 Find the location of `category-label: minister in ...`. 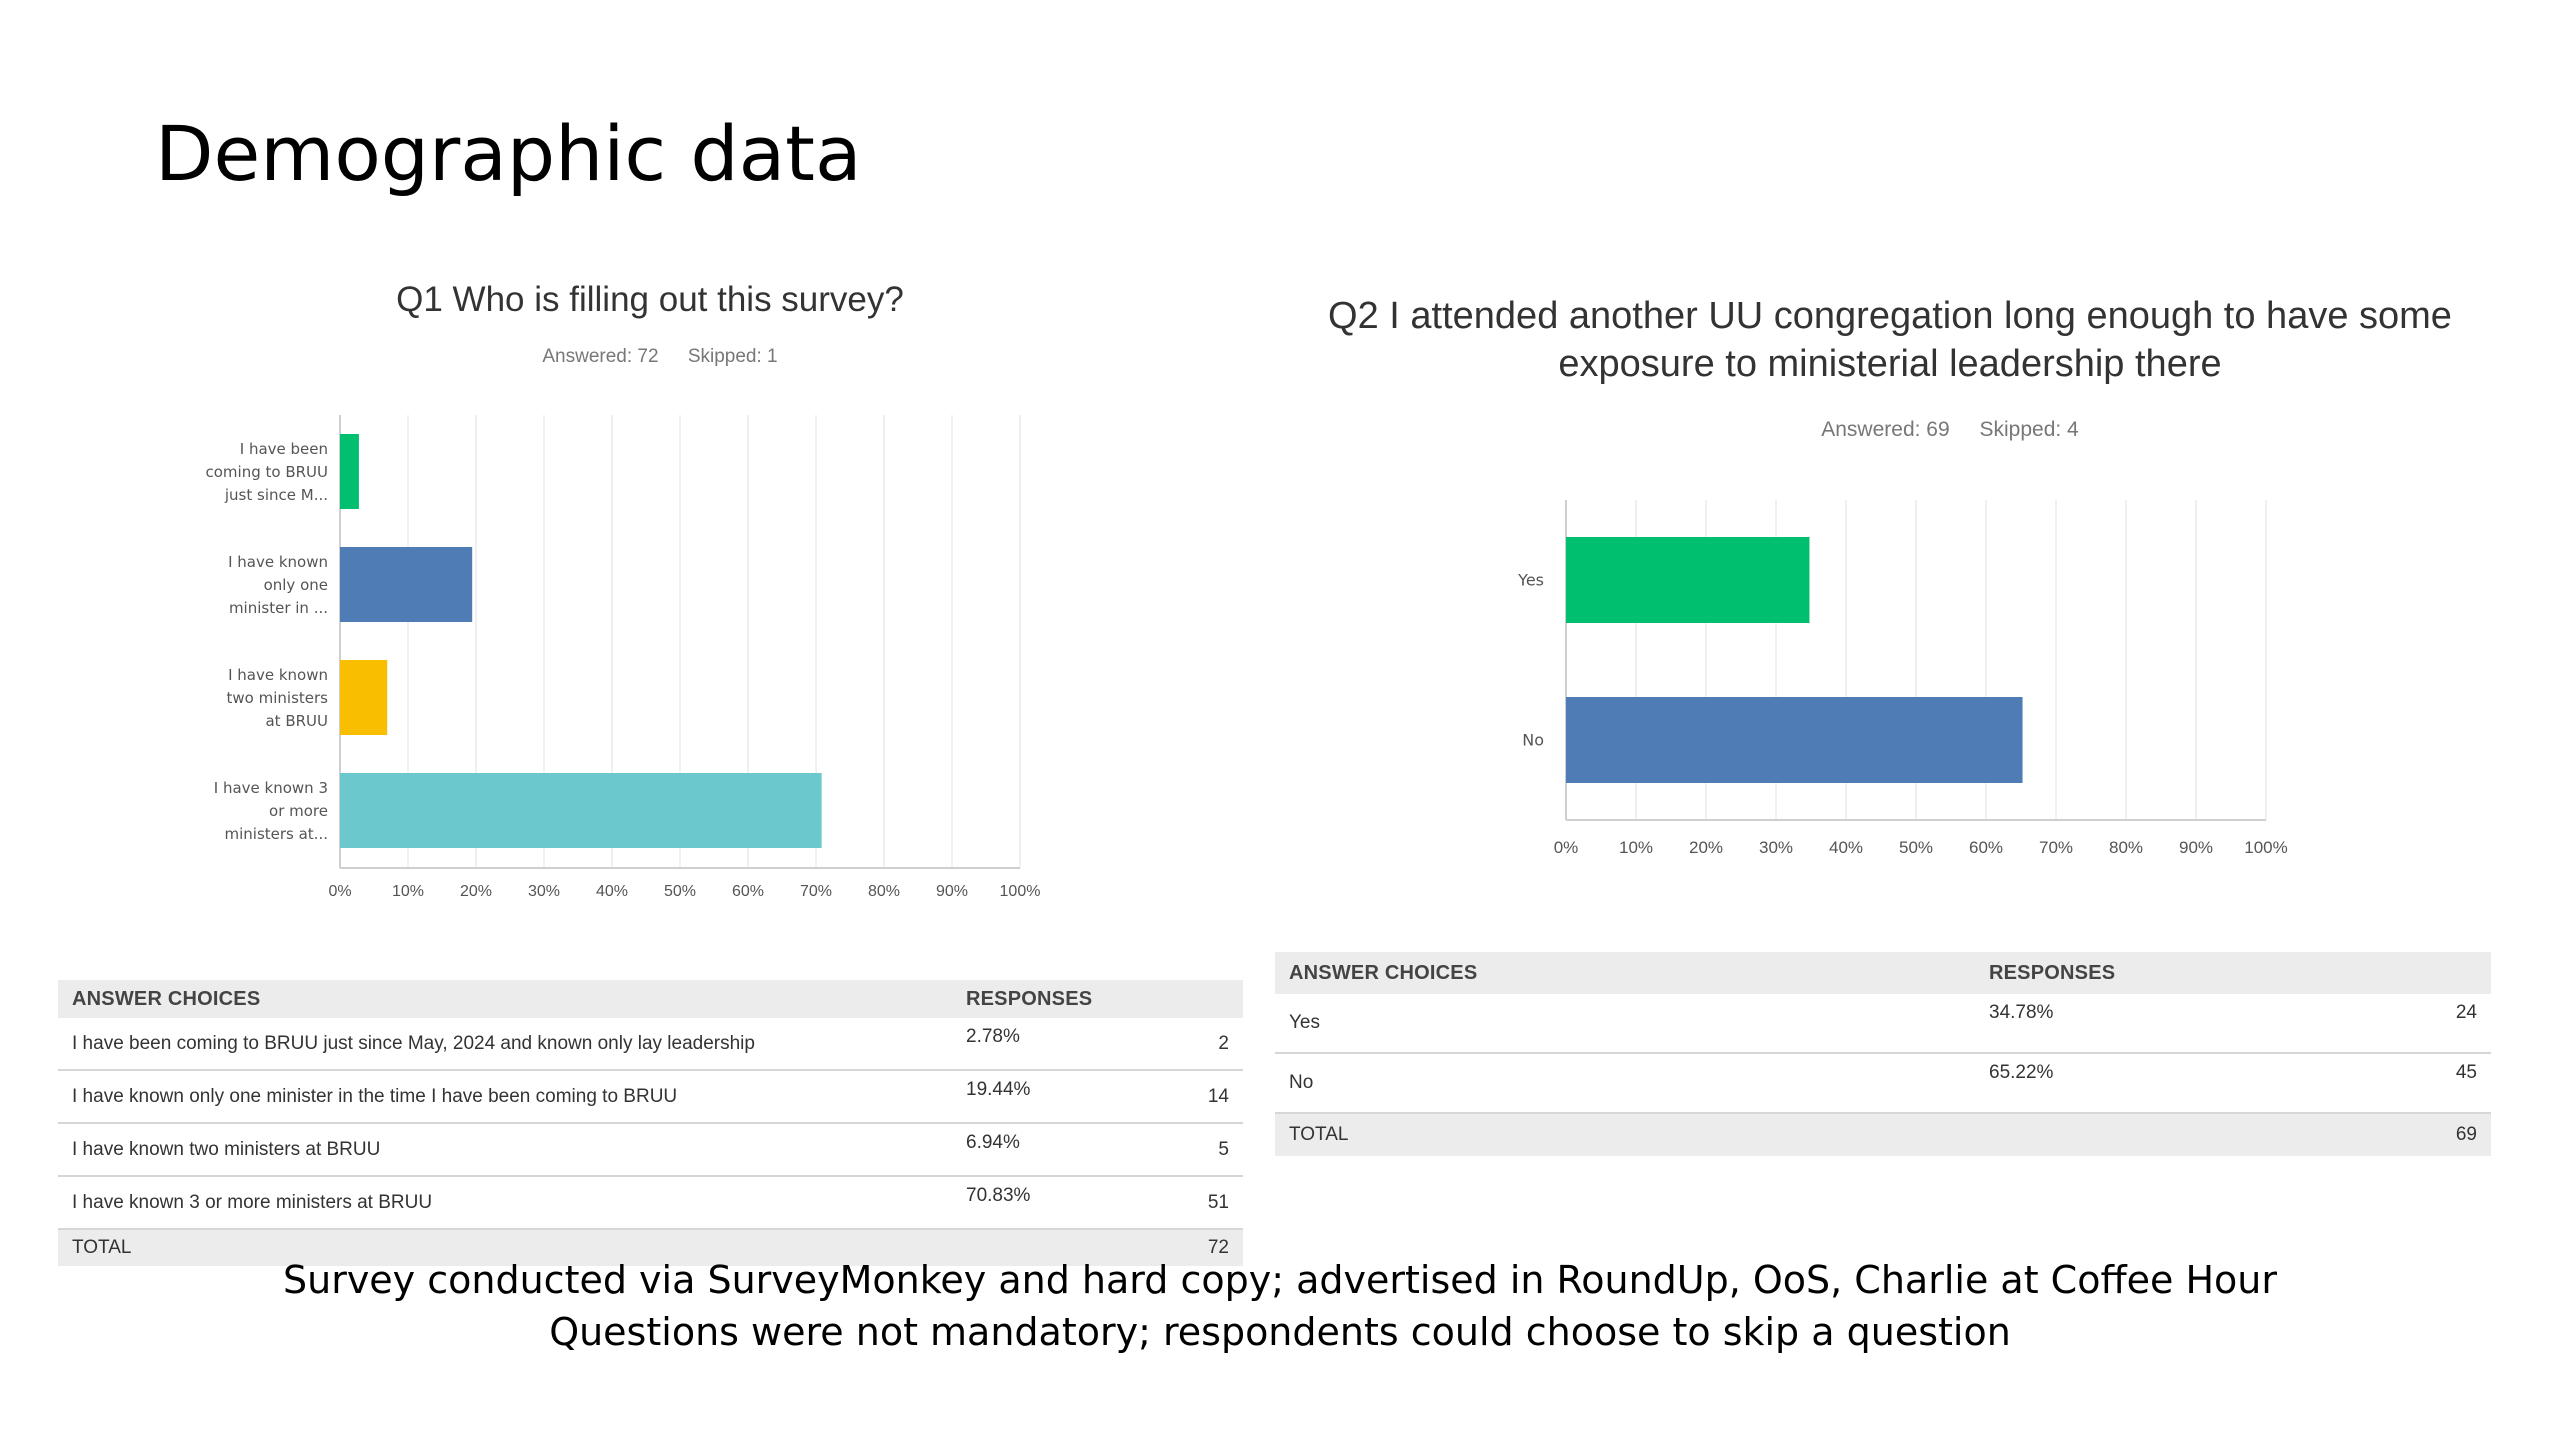

category-label: minister in ... is located at coordinates (278, 608).